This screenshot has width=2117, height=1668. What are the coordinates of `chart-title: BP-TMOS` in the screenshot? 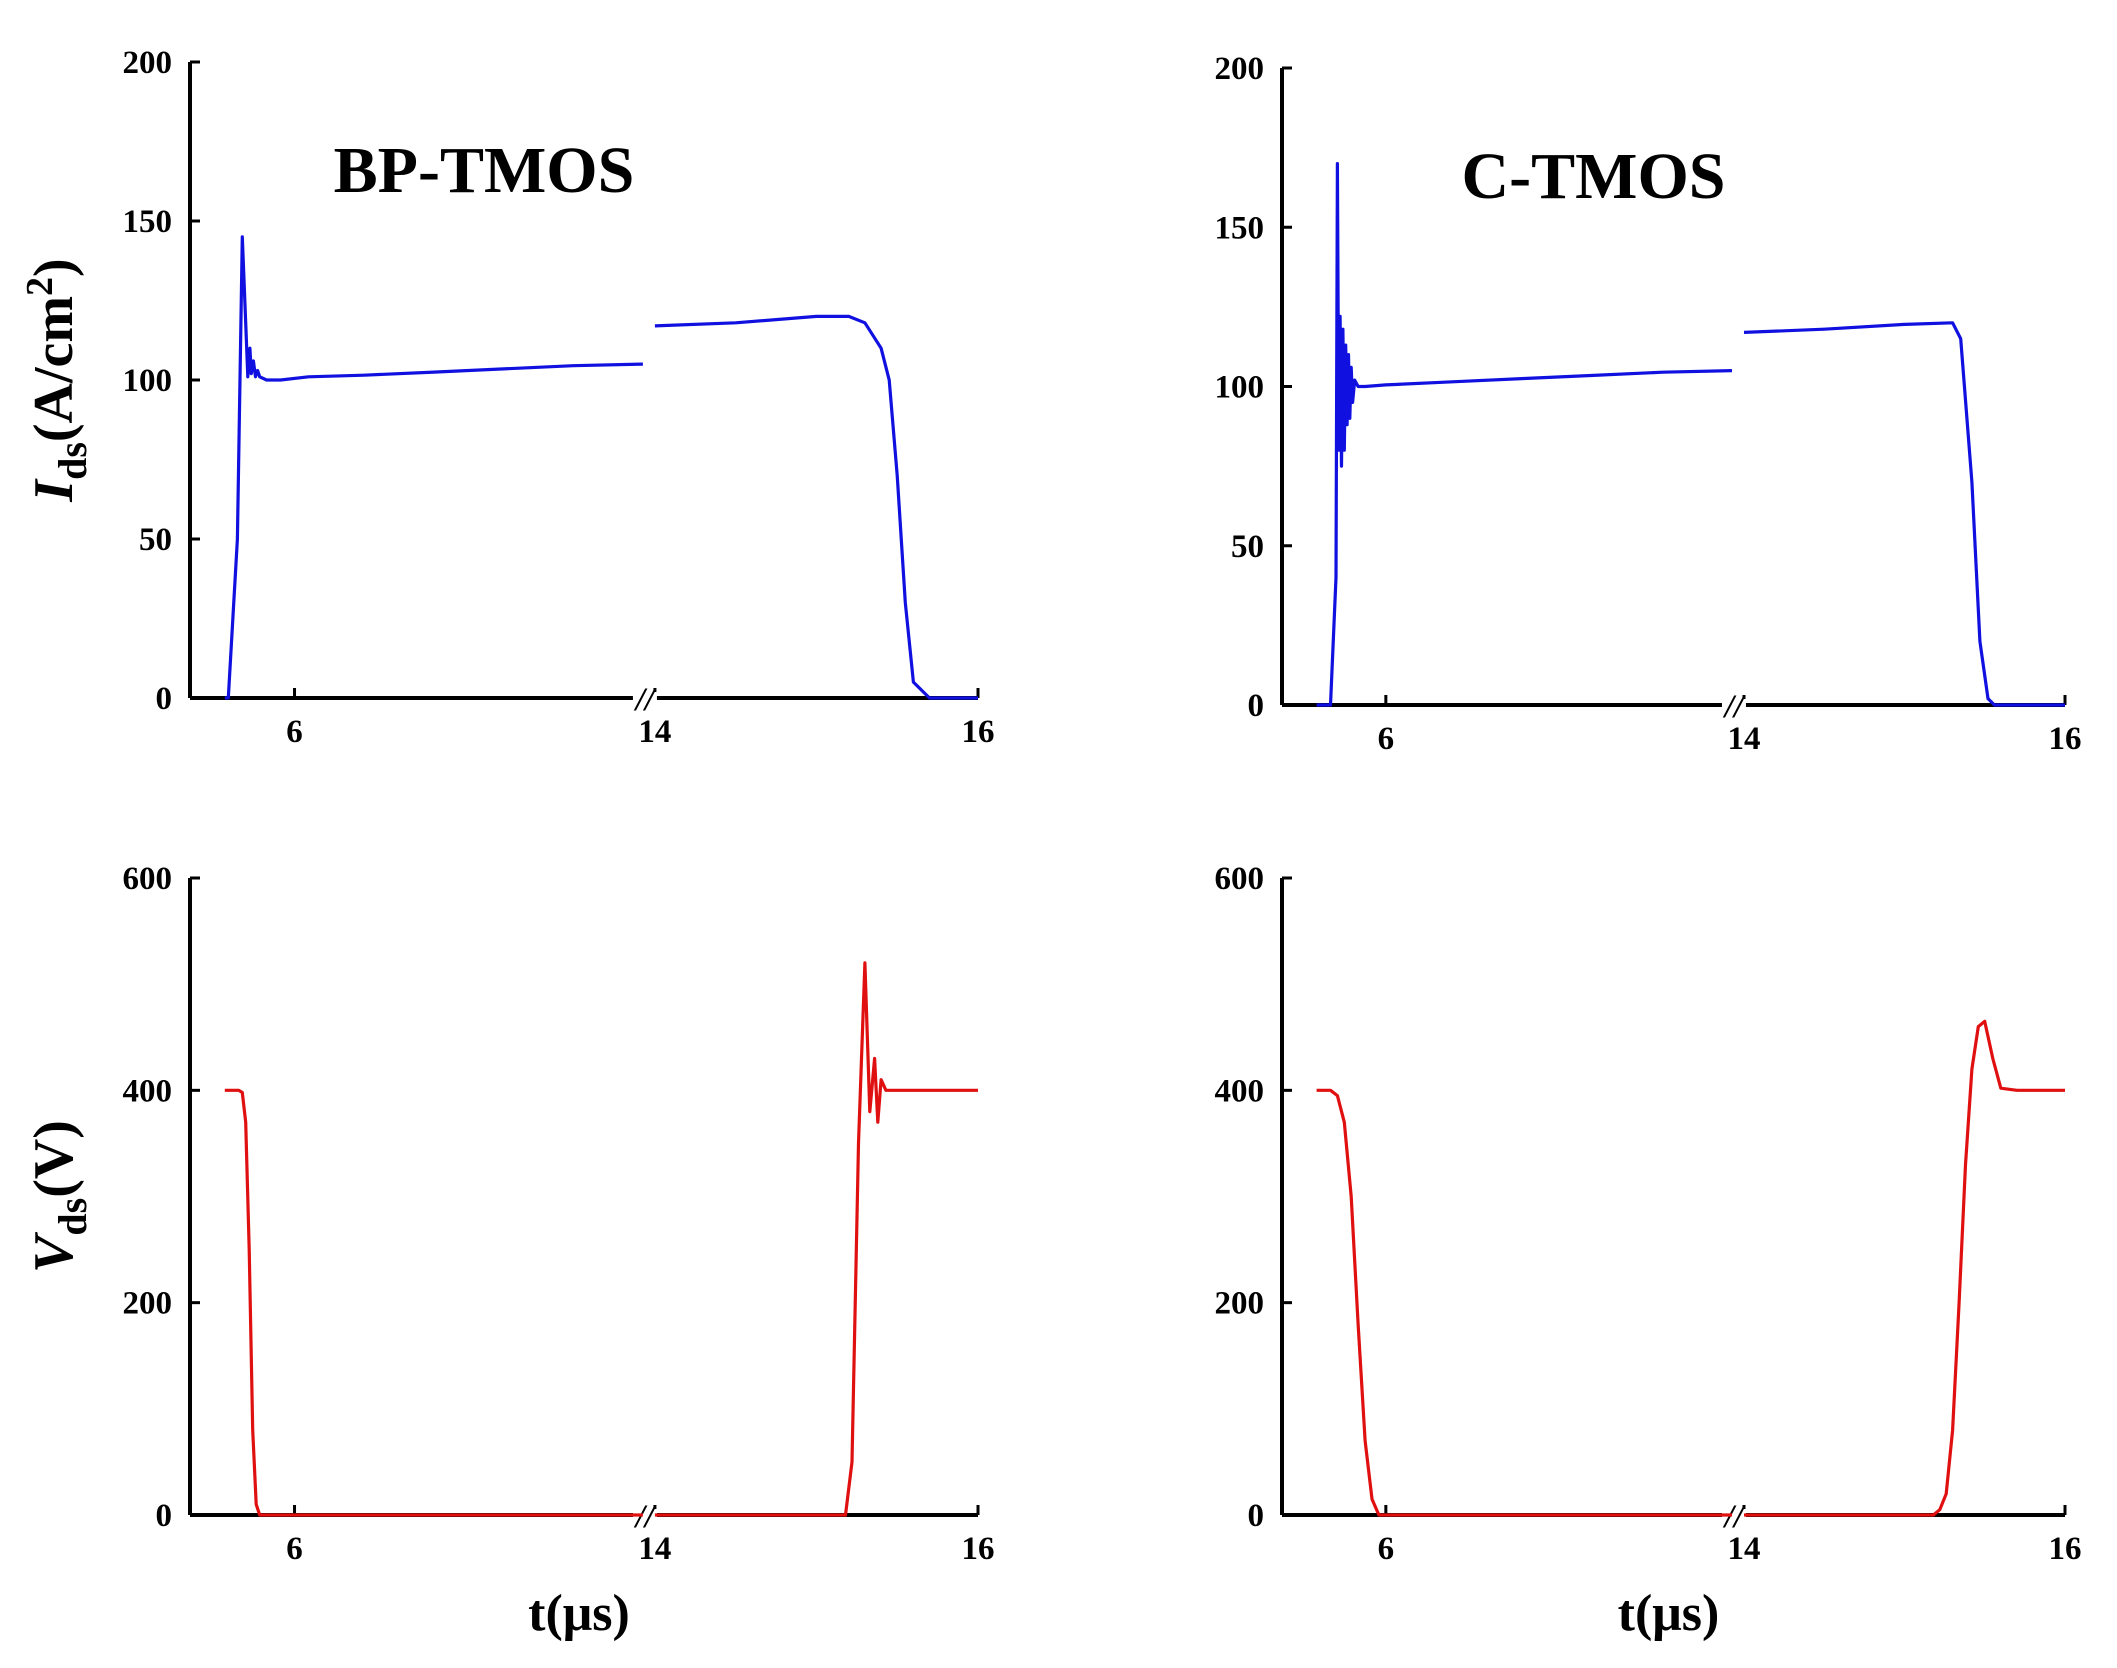 It's located at (484, 170).